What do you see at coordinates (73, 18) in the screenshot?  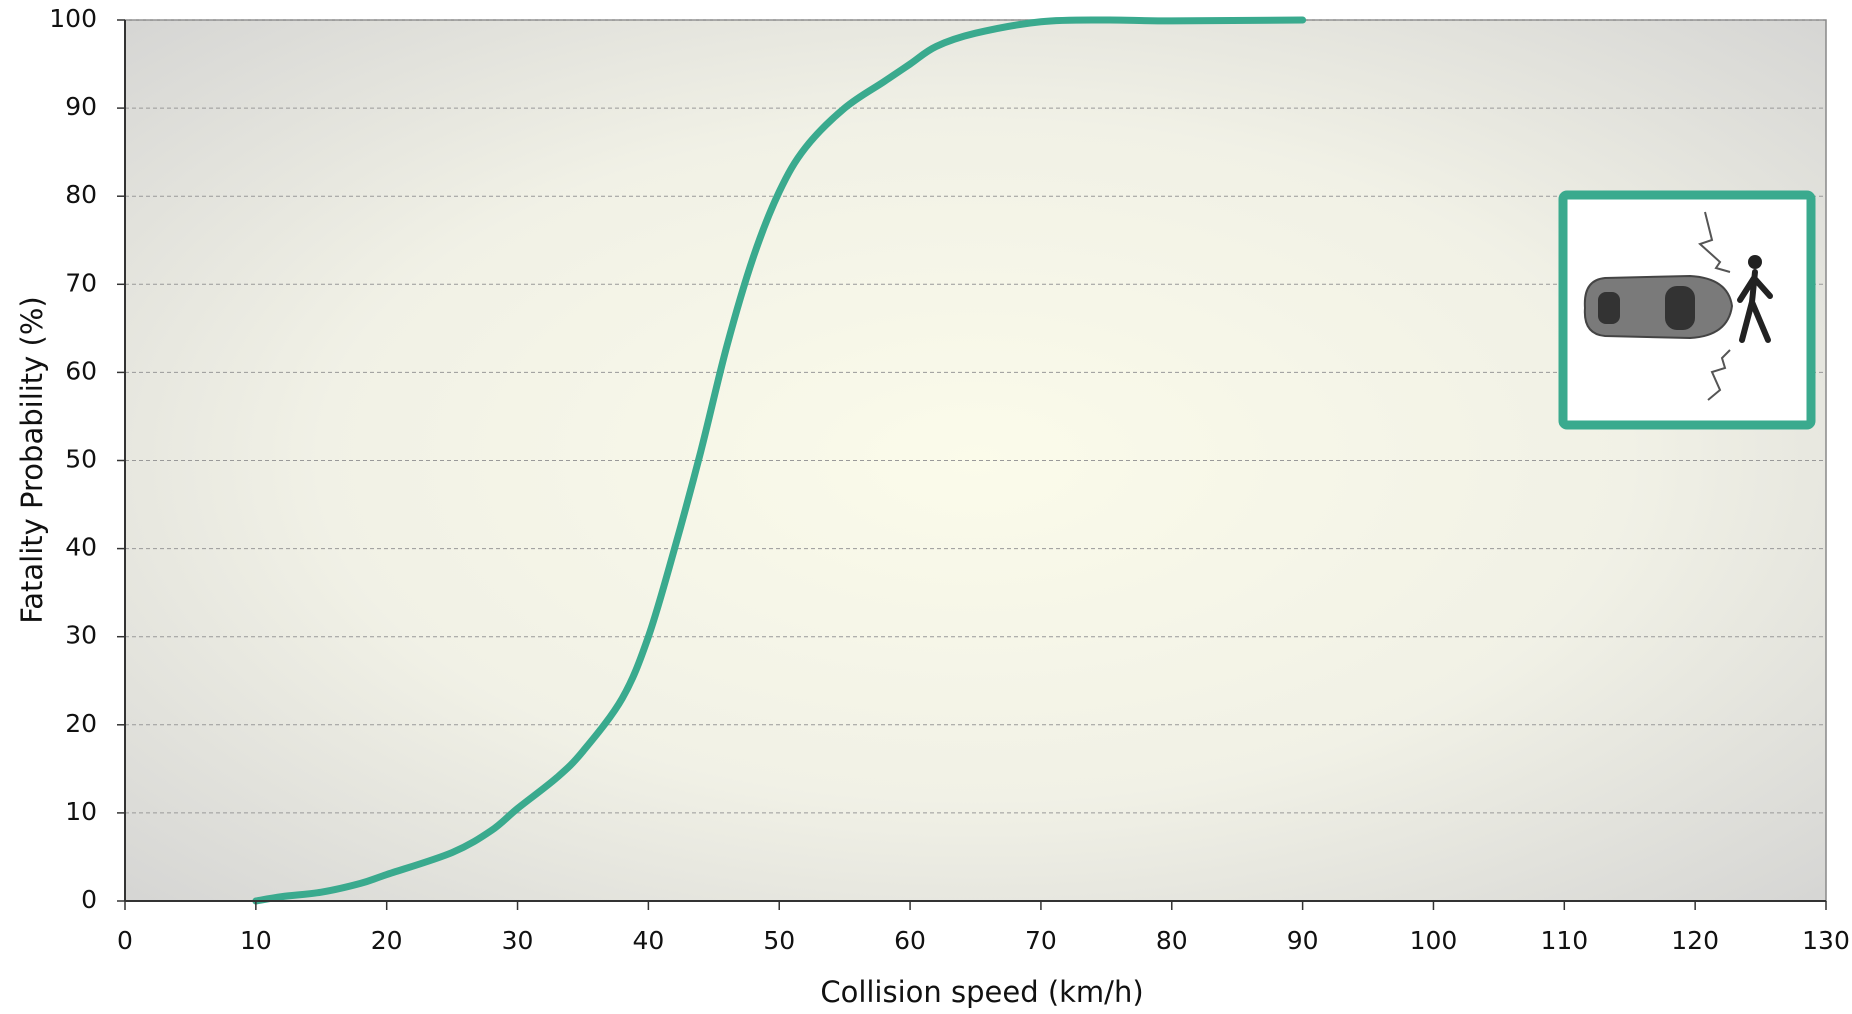 I see `y-tick-label: 100` at bounding box center [73, 18].